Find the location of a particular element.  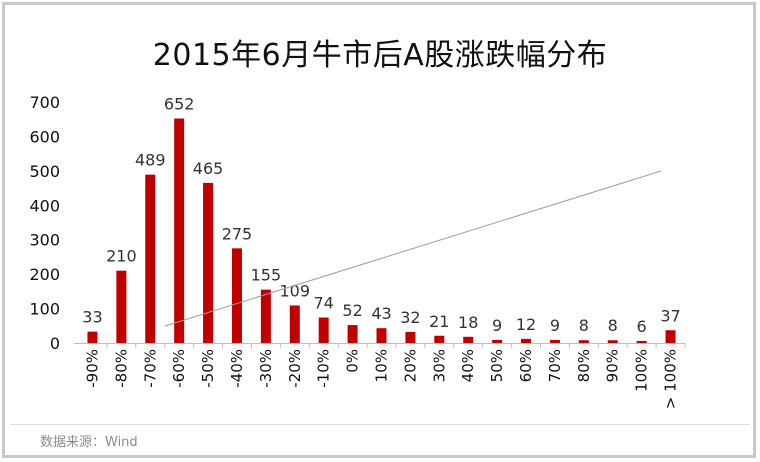

y-tick-label: 300 is located at coordinates (44, 240).